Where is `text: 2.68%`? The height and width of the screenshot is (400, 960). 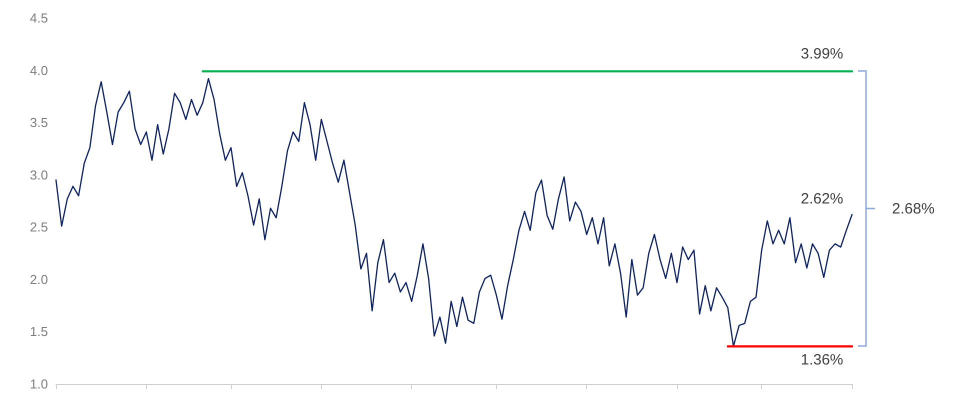
text: 2.68% is located at coordinates (913, 209).